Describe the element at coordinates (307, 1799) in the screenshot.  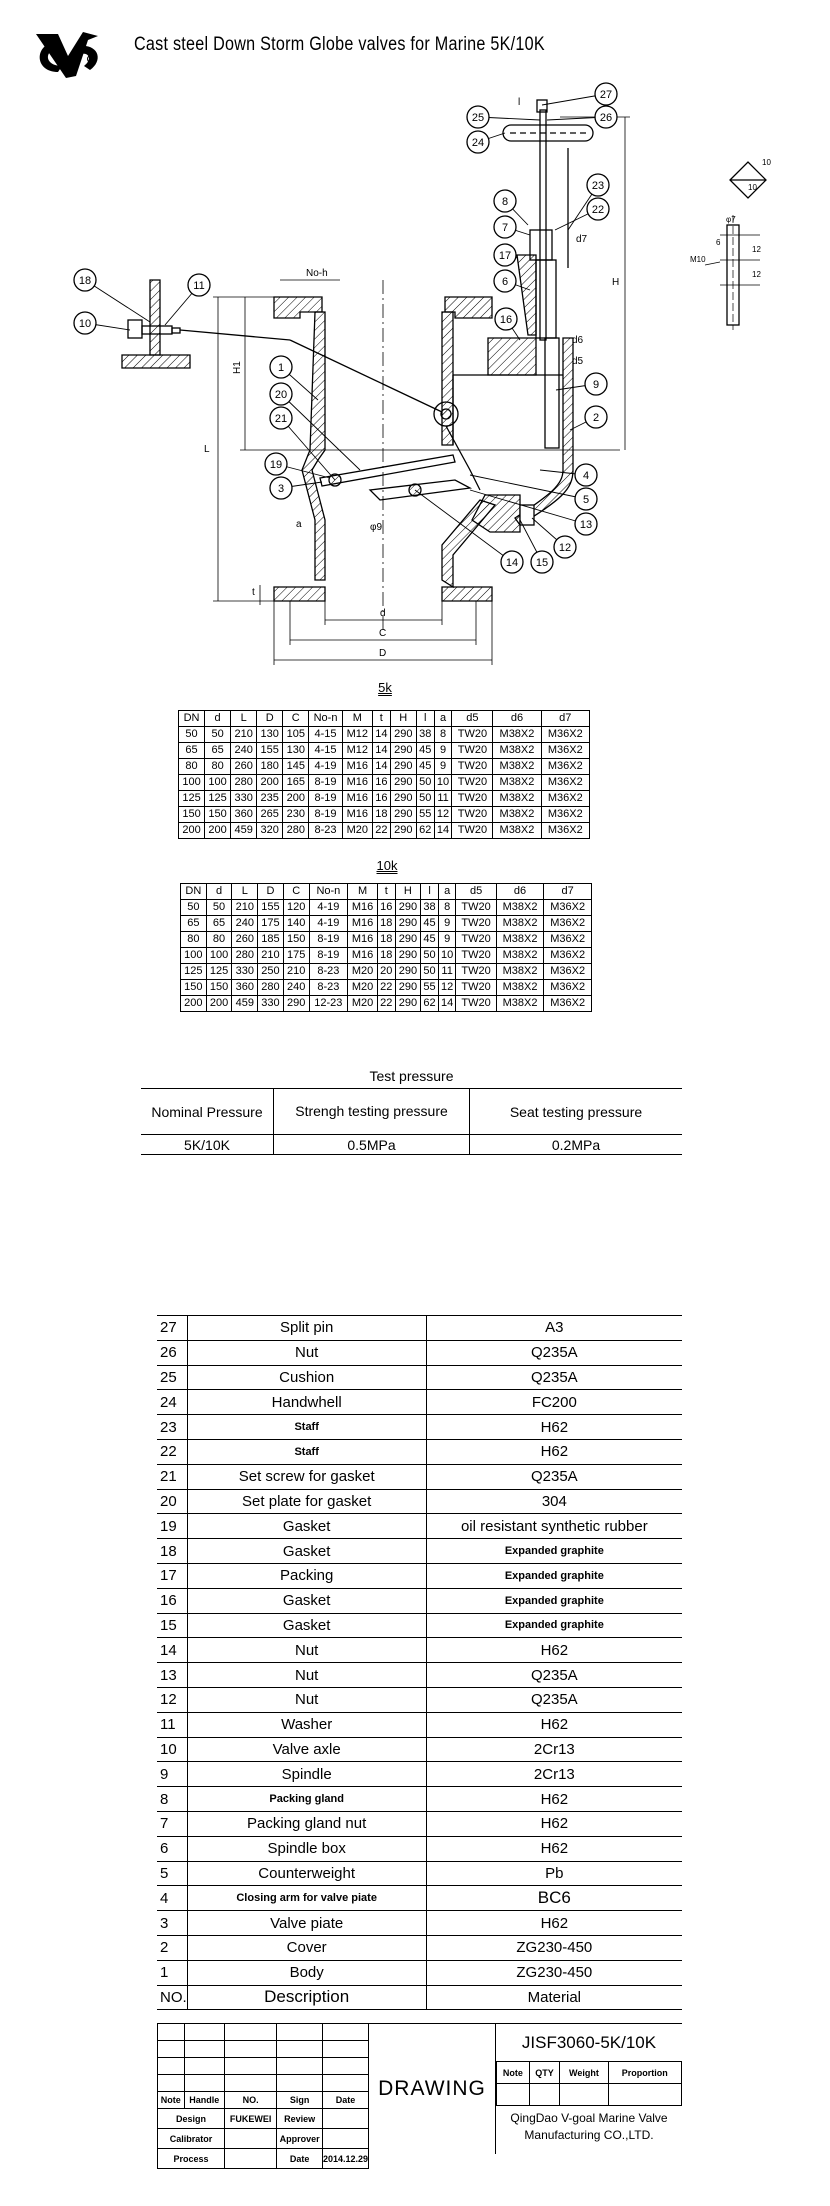
I see `part-description: Packing gland` at that location.